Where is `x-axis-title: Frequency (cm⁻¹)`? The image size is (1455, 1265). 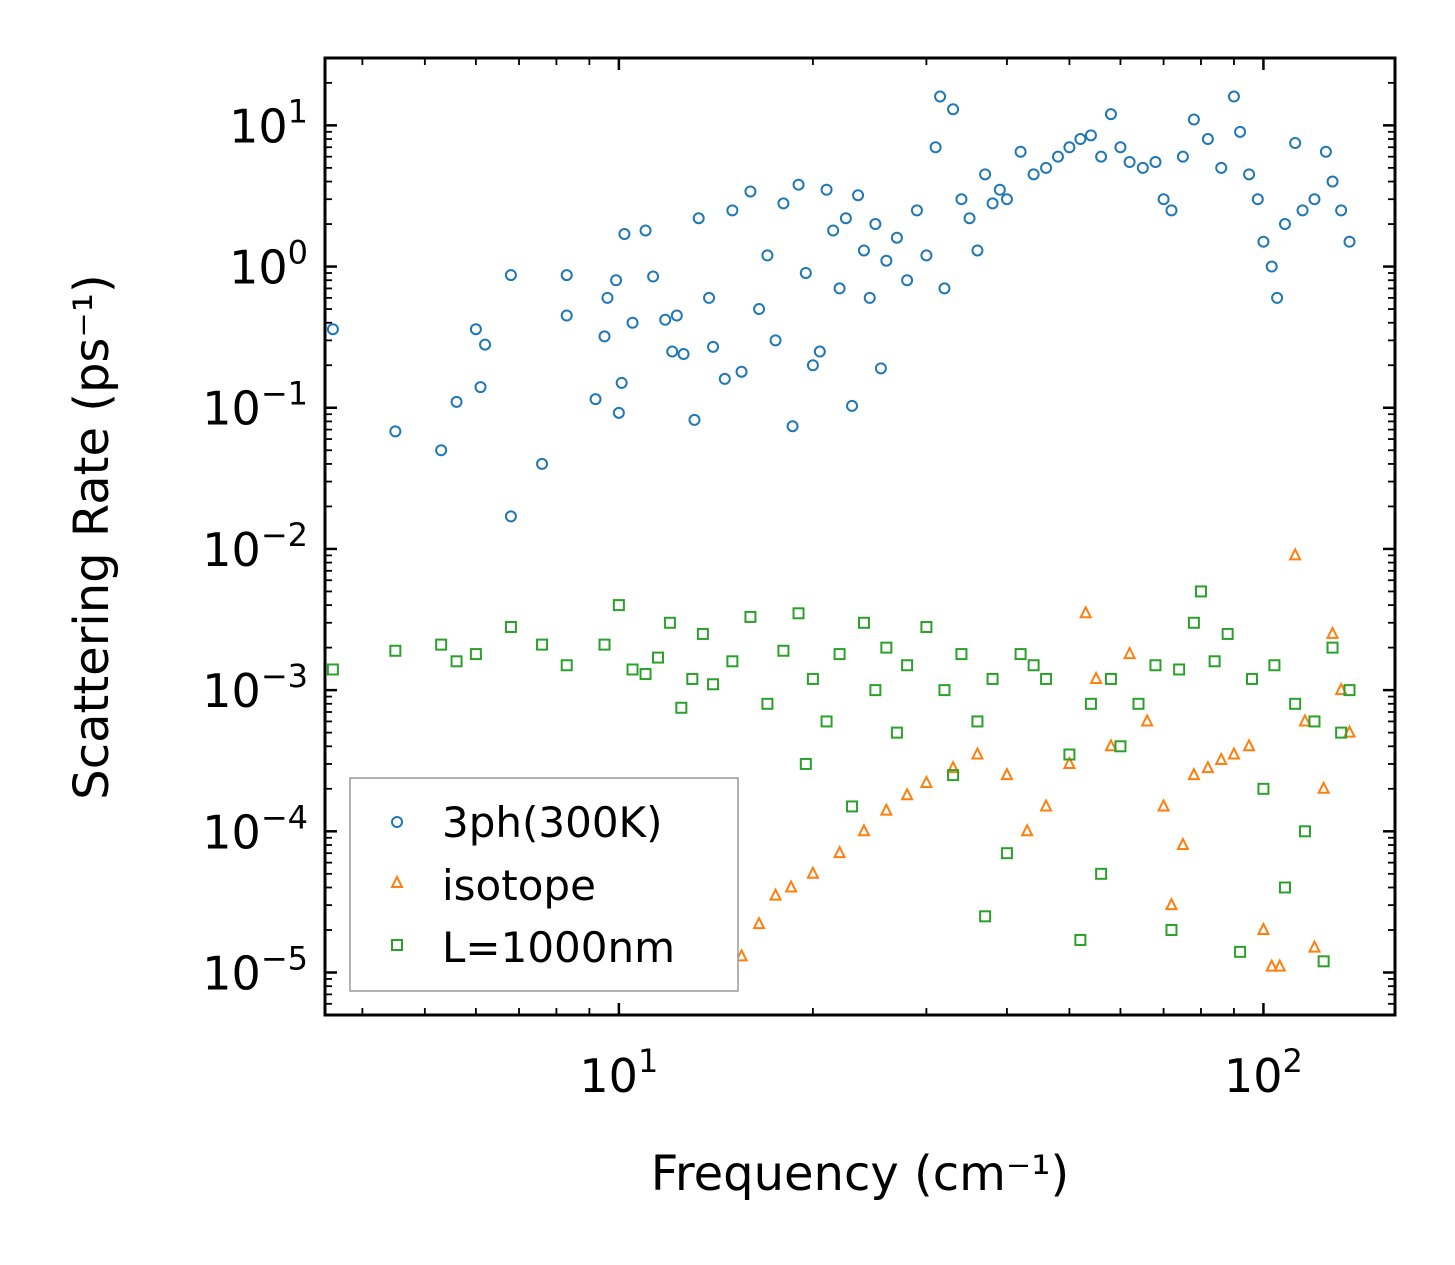
x-axis-title: Frequency (cm⁻¹) is located at coordinates (860, 1174).